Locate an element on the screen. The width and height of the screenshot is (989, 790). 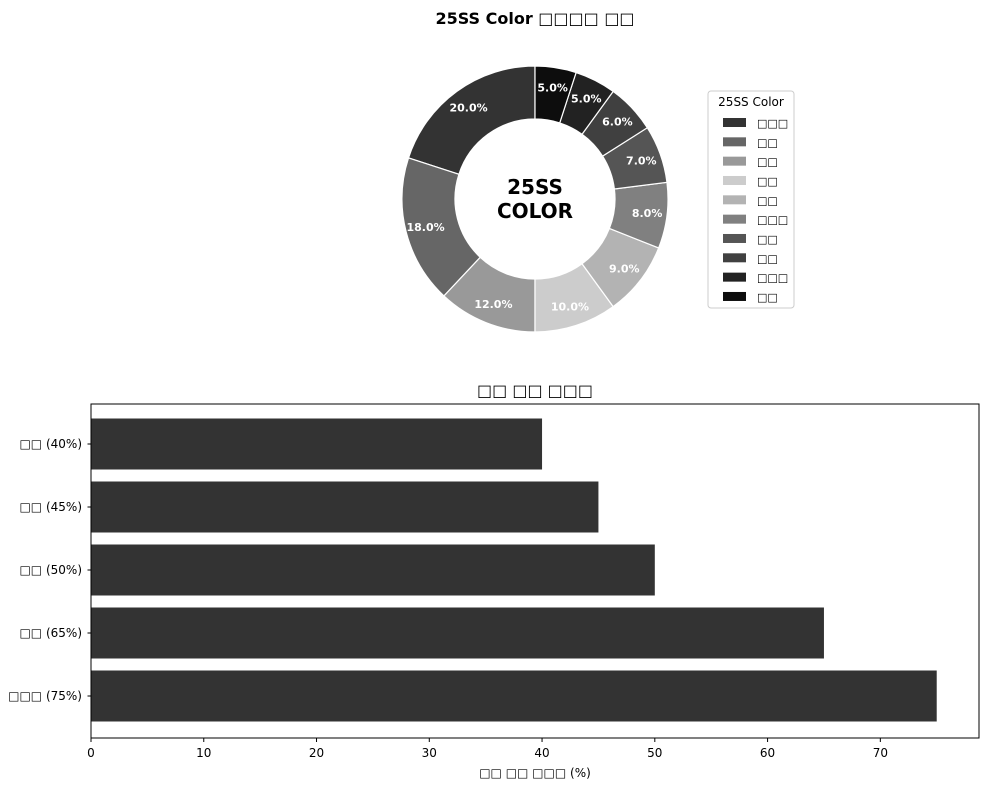
slice-value-label: 9.0% is located at coordinates (624, 268).